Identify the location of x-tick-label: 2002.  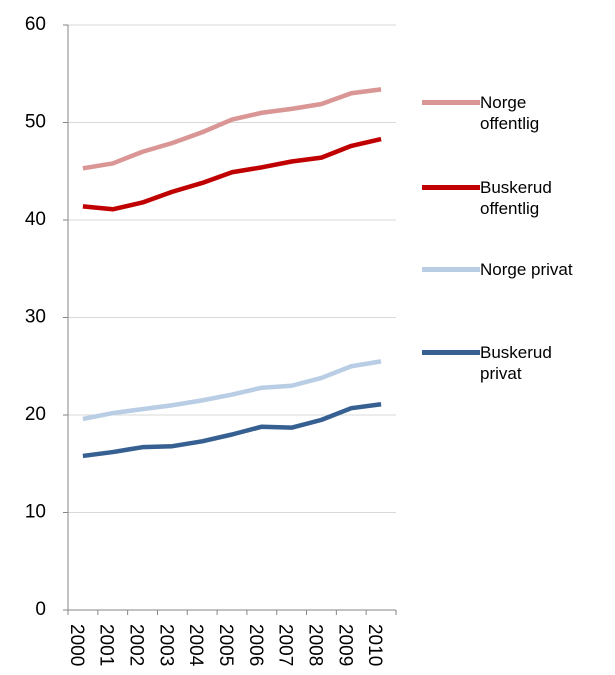
(136, 645).